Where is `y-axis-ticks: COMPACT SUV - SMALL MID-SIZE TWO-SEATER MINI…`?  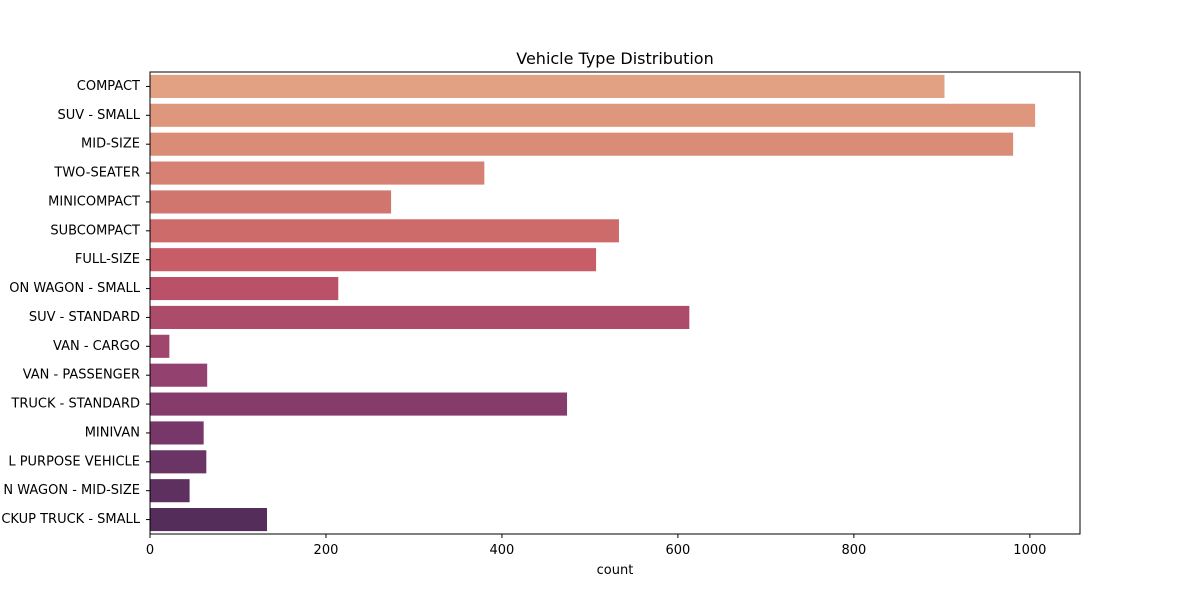 y-axis-ticks: COMPACT SUV - SMALL MID-SIZE TWO-SEATER MINI… is located at coordinates (75, 303).